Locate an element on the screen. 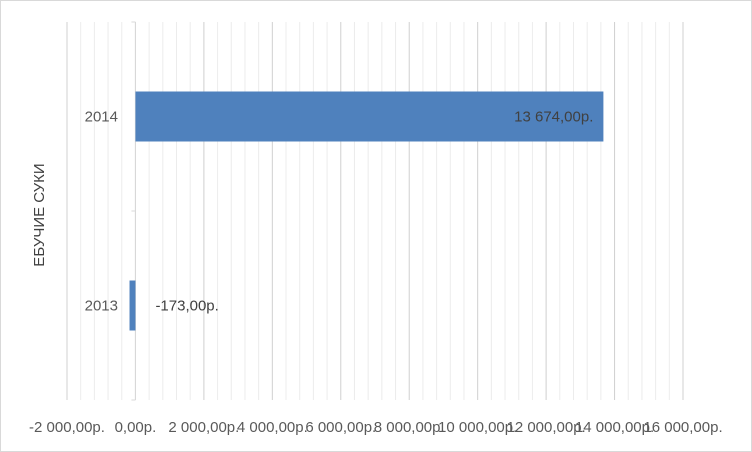 Image resolution: width=752 pixels, height=452 pixels. x-tick-label: 2 000,00р. is located at coordinates (203, 427).